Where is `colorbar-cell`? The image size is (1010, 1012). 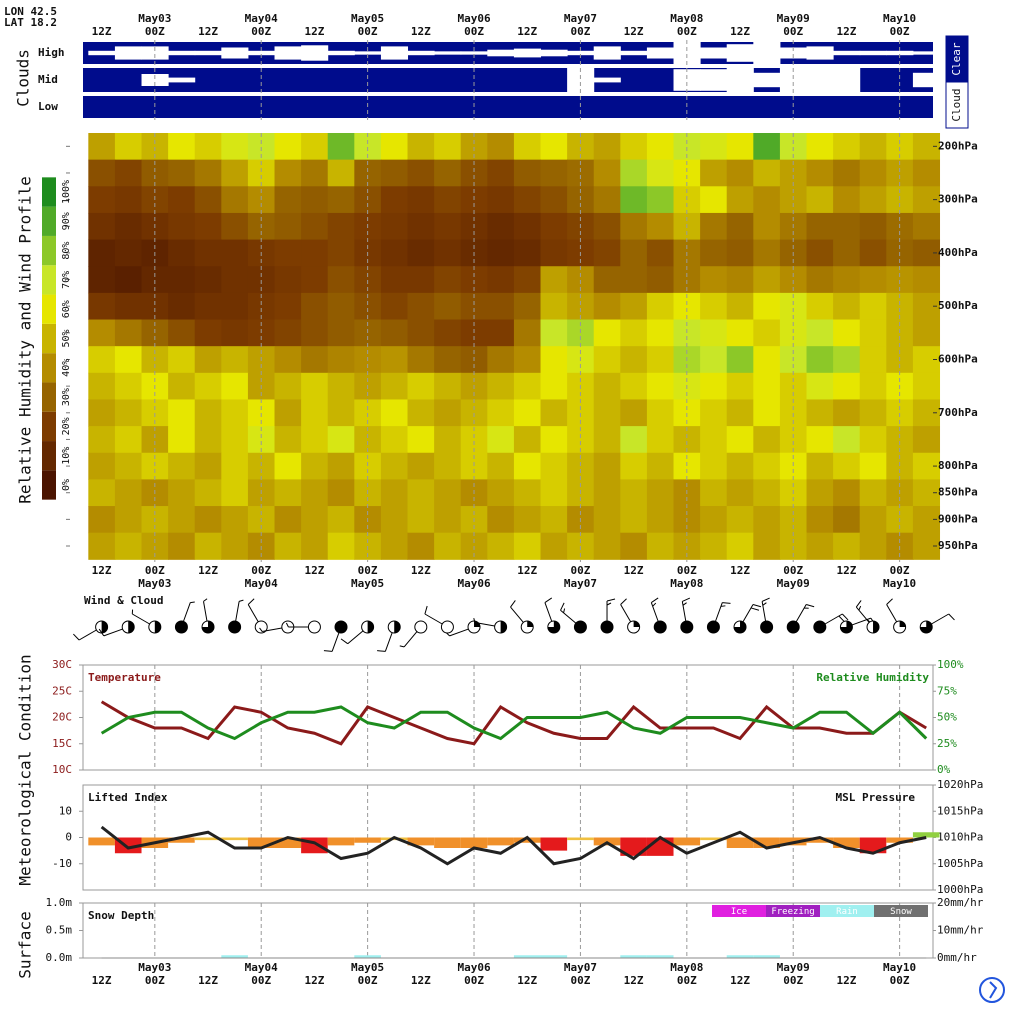 colorbar-cell is located at coordinates (49, 280).